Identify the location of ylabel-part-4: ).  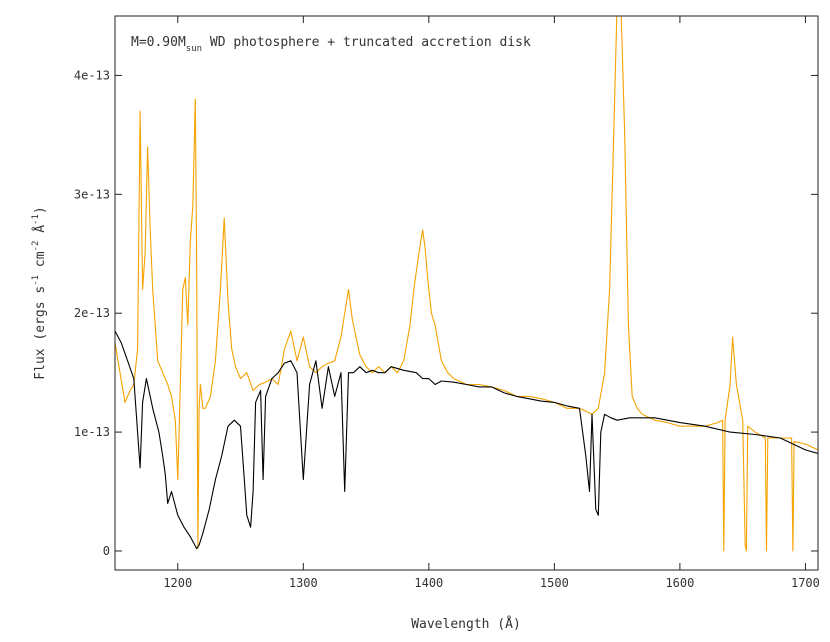
(40, 210).